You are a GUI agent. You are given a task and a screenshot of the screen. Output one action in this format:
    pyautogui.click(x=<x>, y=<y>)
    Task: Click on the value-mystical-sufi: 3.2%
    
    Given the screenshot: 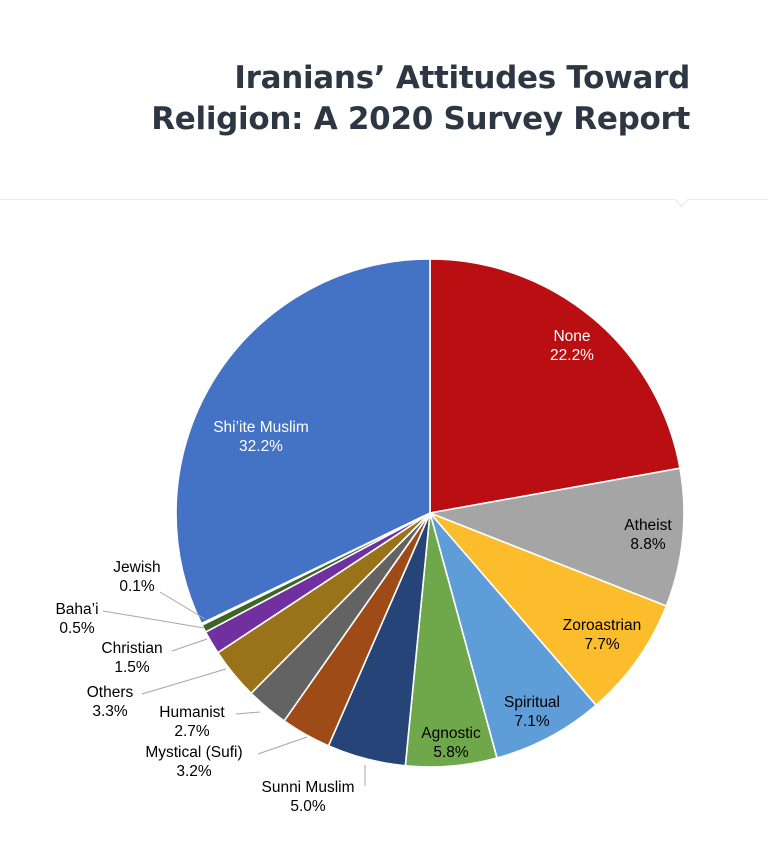 What is the action you would take?
    pyautogui.click(x=194, y=771)
    